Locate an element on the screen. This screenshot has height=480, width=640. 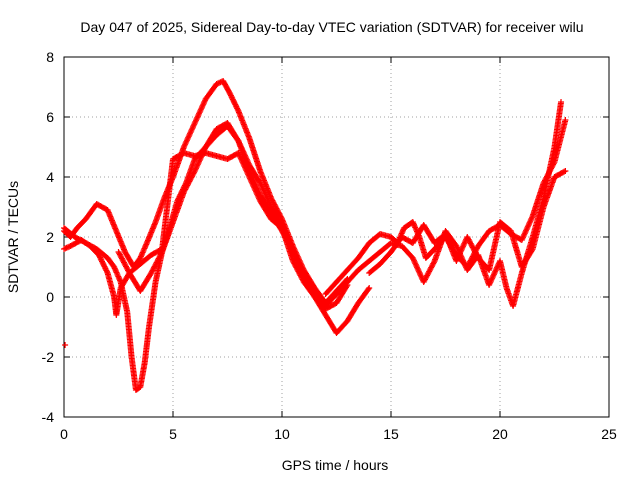
y-tick-label: -4 is located at coordinates (48, 417).